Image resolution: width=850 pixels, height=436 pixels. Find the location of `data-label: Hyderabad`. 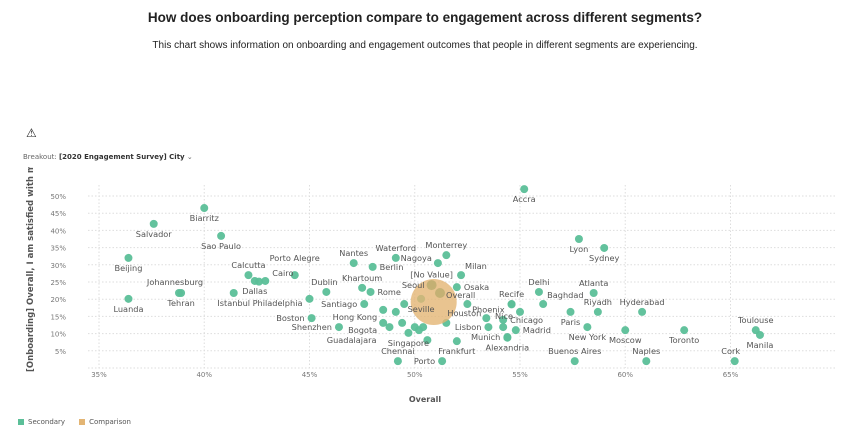

data-label: Hyderabad is located at coordinates (642, 302).